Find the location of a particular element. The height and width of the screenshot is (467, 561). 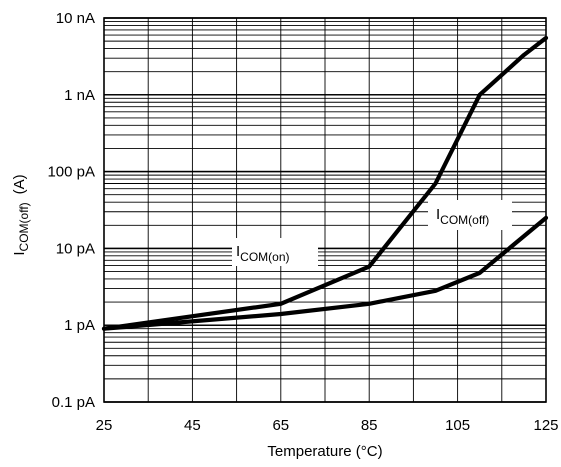

series-label-icom-off: ICOM(off) is located at coordinates (470, 215).